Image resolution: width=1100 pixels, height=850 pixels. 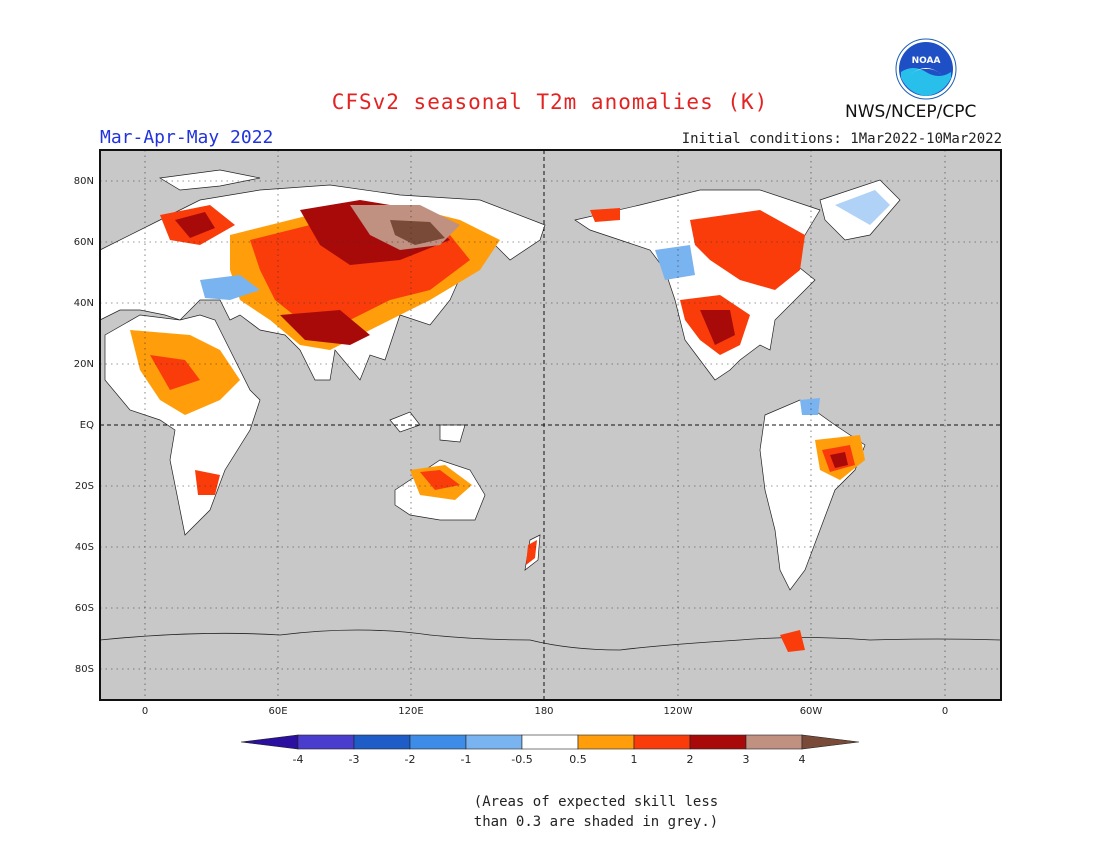 I want to click on season-label: Mar-Apr-May 2022, so click(x=187, y=137).